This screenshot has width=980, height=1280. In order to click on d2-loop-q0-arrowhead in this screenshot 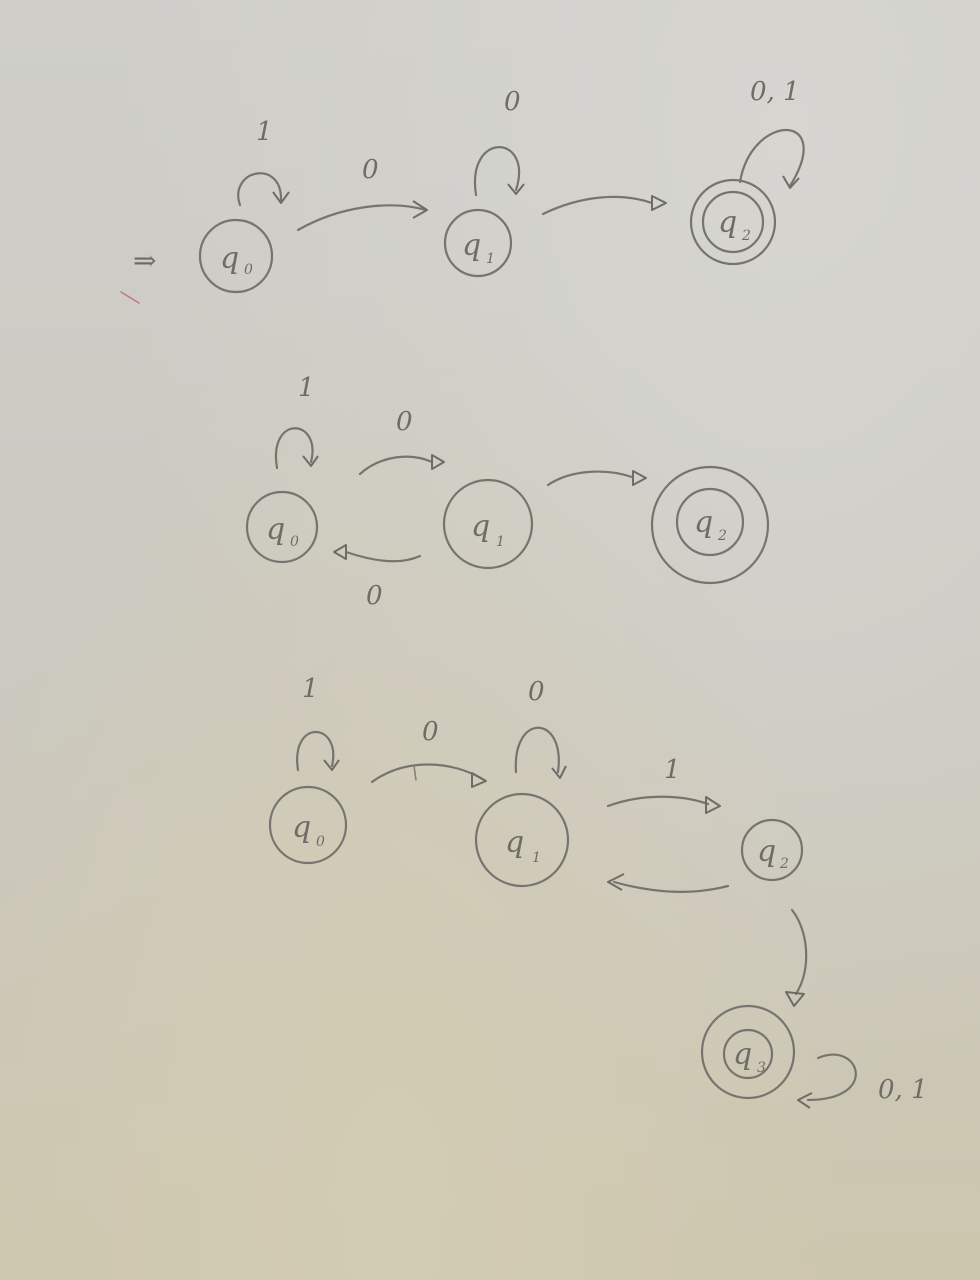, I will do `click(310, 461)`.